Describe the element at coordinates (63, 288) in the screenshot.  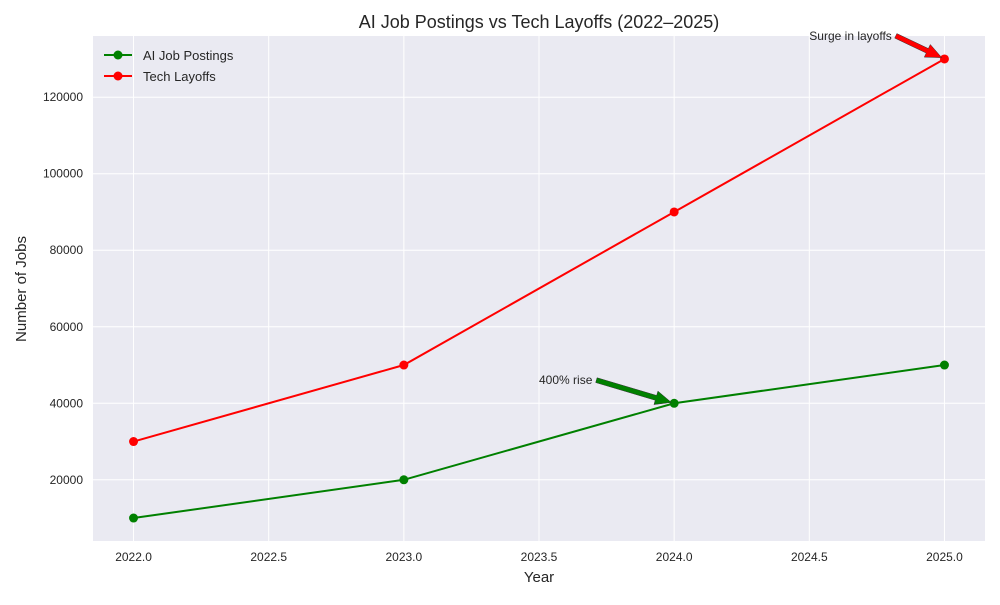
I see `y-axis: 20000 40000 60000 80000 100000 120000` at that location.